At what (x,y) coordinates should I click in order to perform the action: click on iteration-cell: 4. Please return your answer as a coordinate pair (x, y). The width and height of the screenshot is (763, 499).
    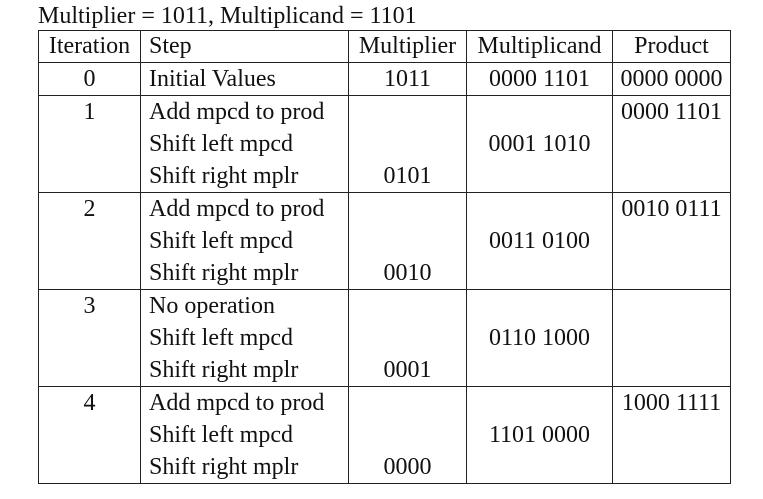
    Looking at the image, I should click on (89, 402).